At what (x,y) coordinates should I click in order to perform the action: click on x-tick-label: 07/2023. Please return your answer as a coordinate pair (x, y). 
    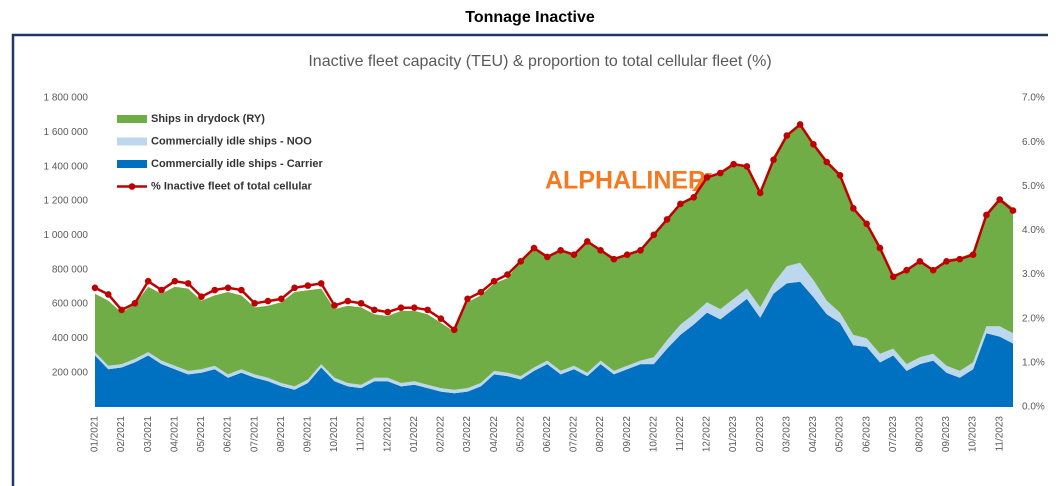
    Looking at the image, I should click on (893, 434).